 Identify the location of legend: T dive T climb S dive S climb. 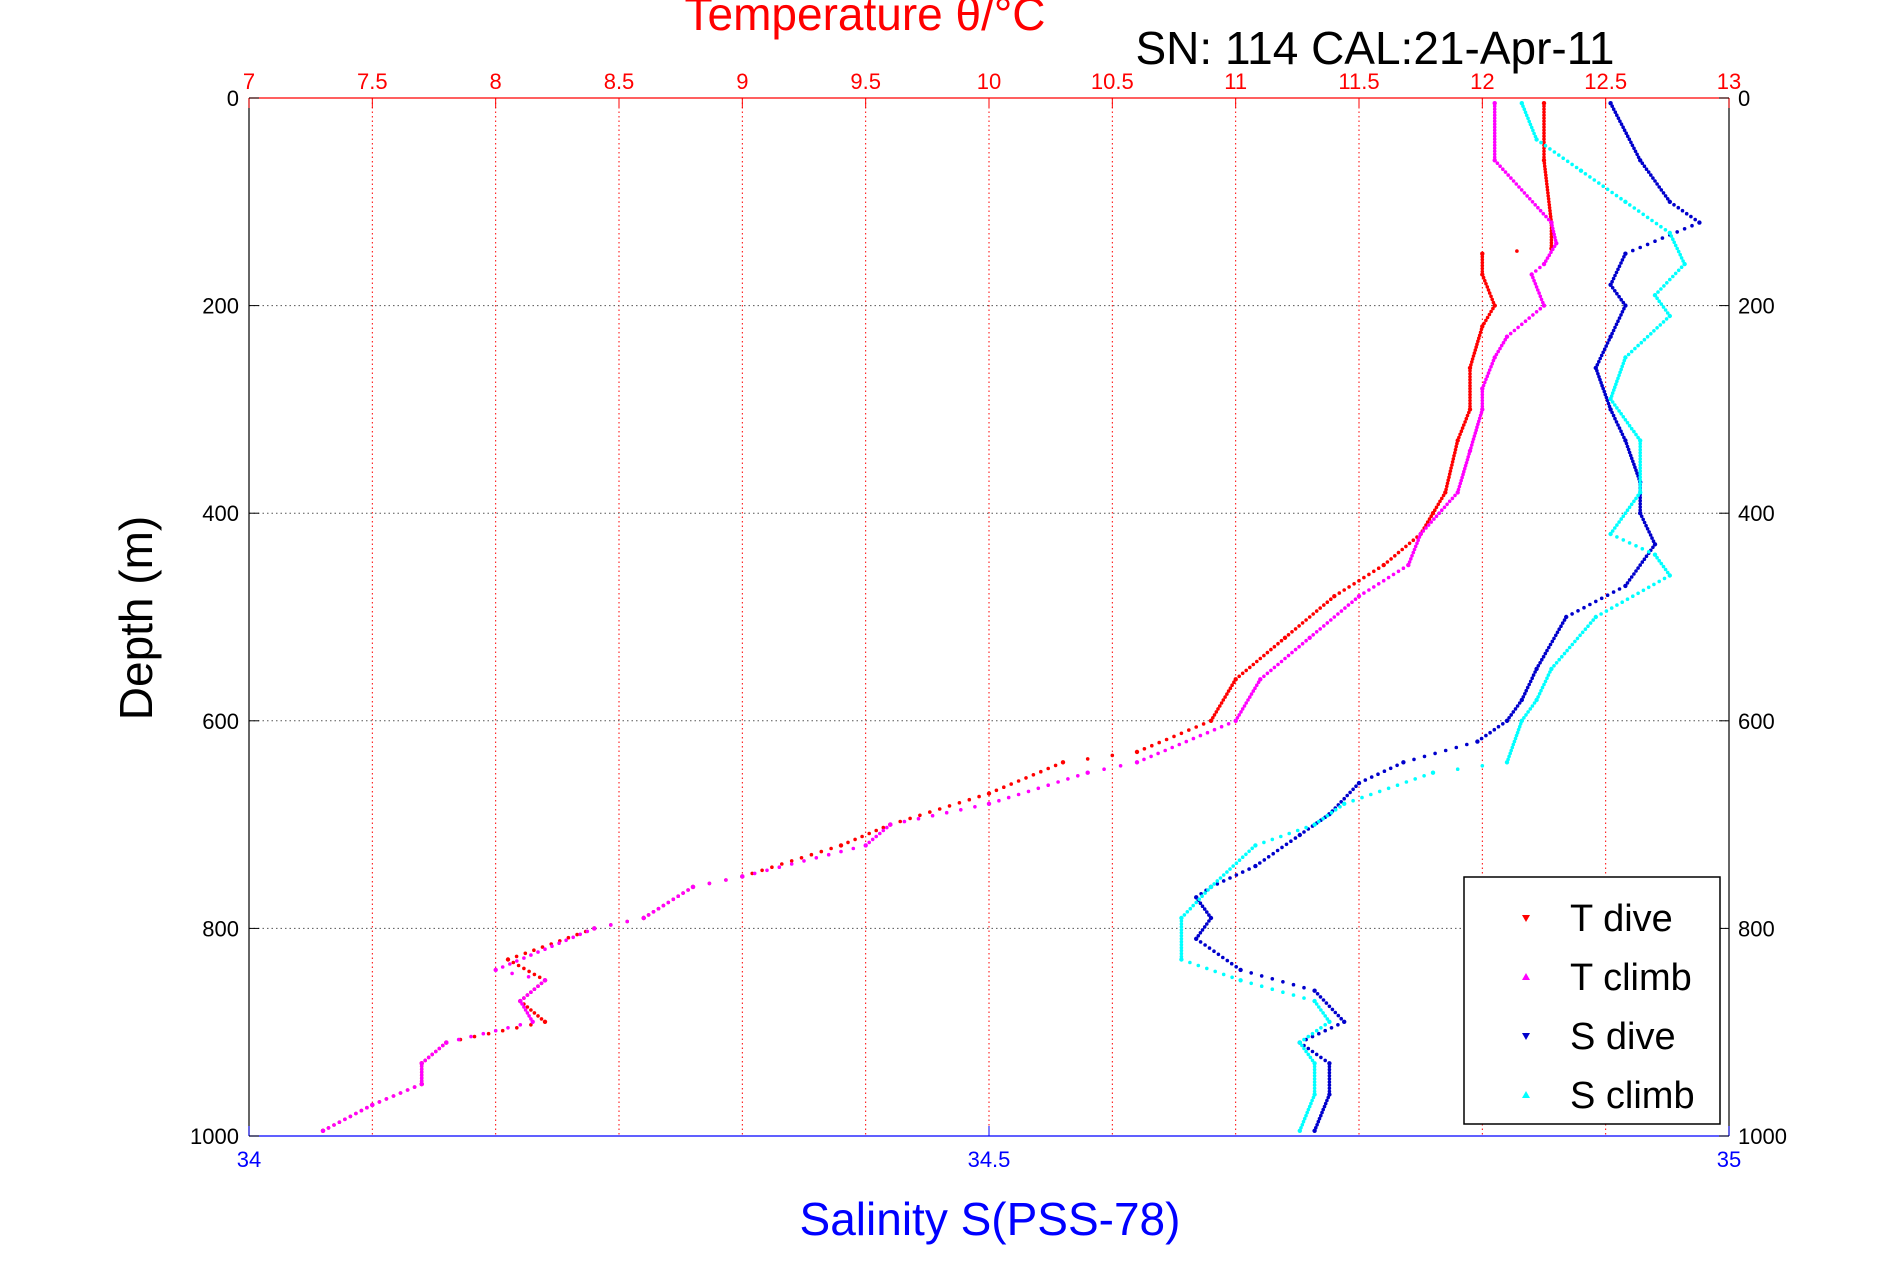
(1592, 1000).